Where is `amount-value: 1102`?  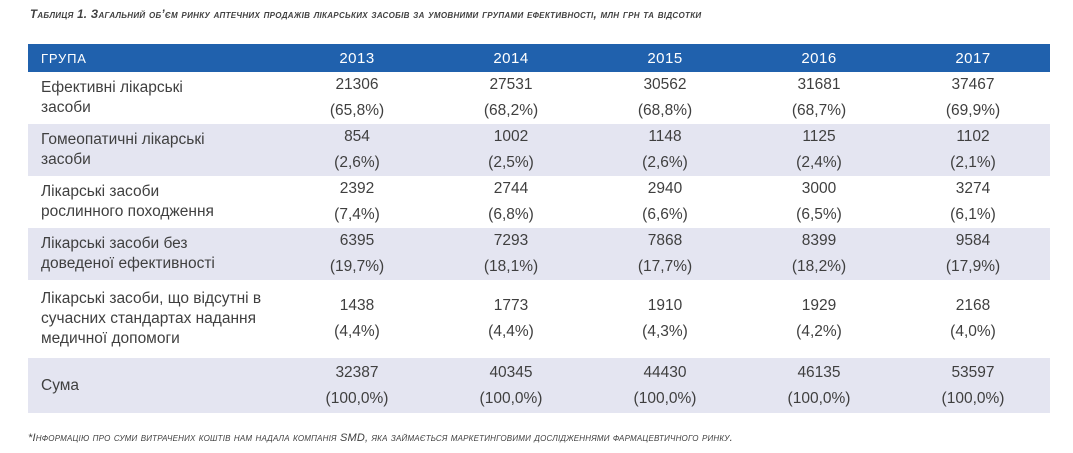
amount-value: 1102 is located at coordinates (973, 136).